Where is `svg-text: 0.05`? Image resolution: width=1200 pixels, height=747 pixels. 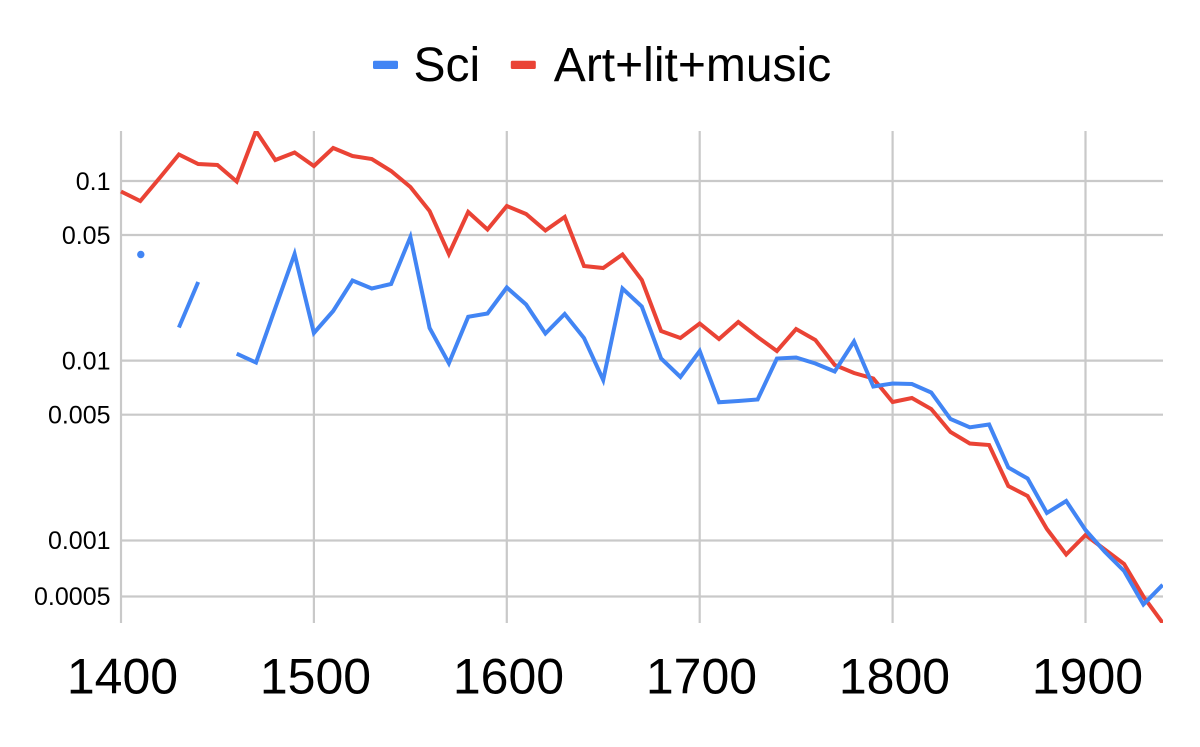 svg-text: 0.05 is located at coordinates (86, 236).